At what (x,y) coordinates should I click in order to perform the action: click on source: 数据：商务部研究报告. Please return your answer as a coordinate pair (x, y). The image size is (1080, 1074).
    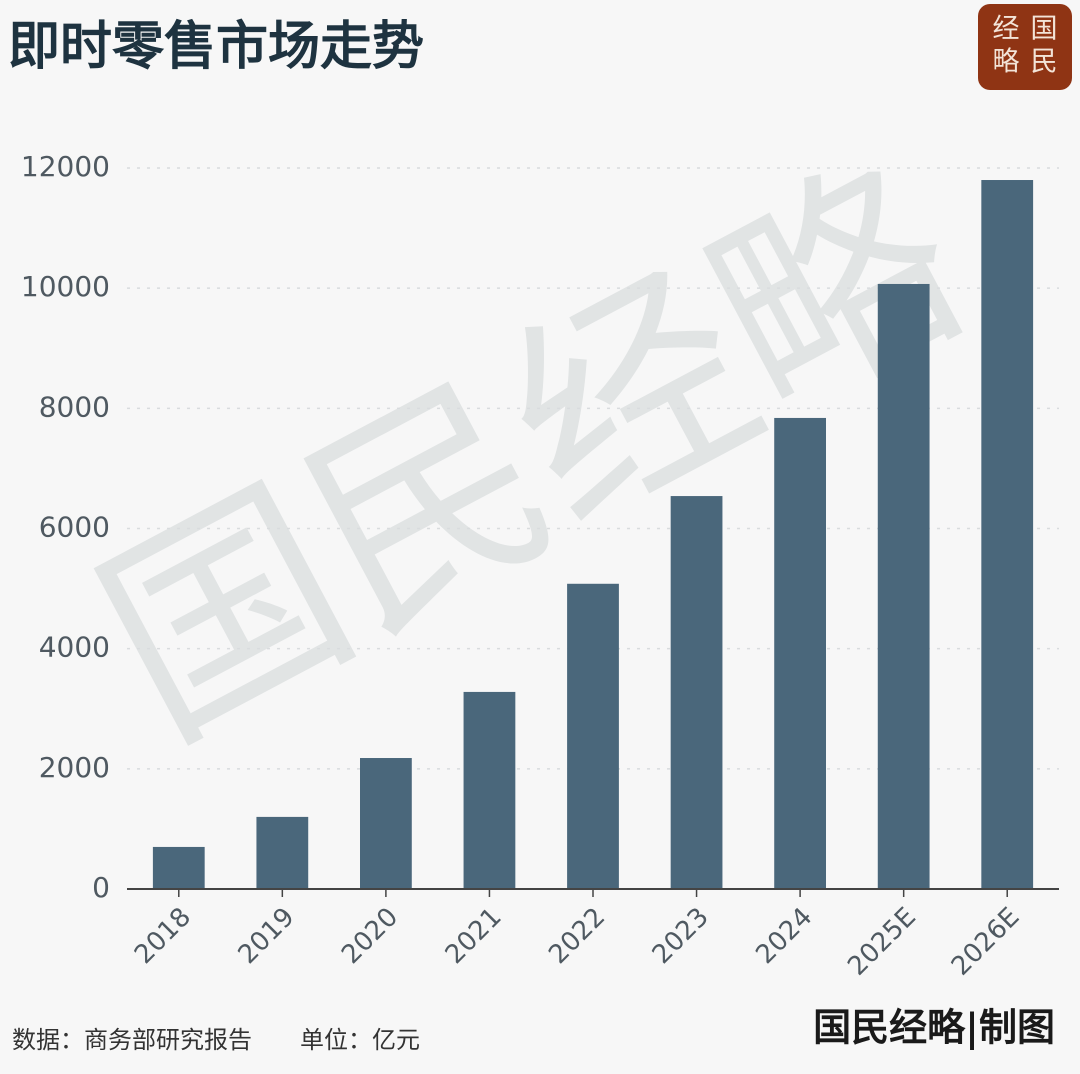
    Looking at the image, I should click on (132, 1040).